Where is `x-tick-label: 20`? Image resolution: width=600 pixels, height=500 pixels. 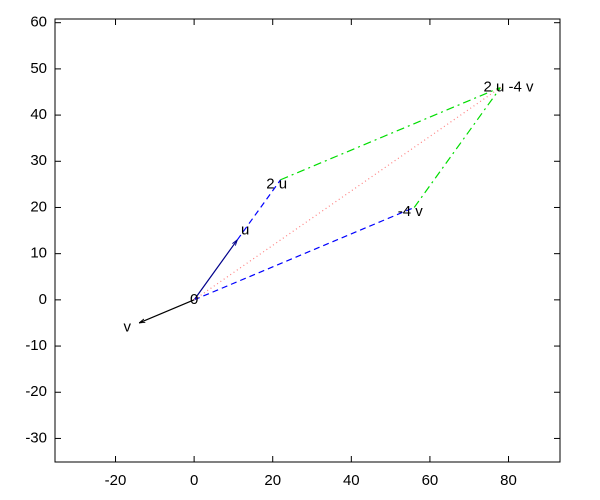 x-tick-label: 20 is located at coordinates (272, 480).